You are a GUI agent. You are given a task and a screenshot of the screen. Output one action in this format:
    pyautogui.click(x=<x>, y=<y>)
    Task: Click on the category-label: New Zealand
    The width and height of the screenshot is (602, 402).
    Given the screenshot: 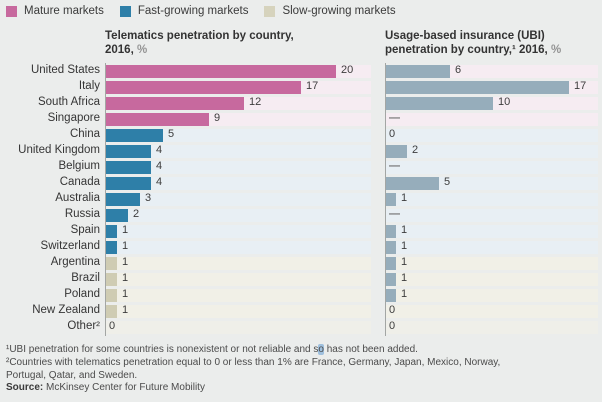 What is the action you would take?
    pyautogui.click(x=66, y=310)
    